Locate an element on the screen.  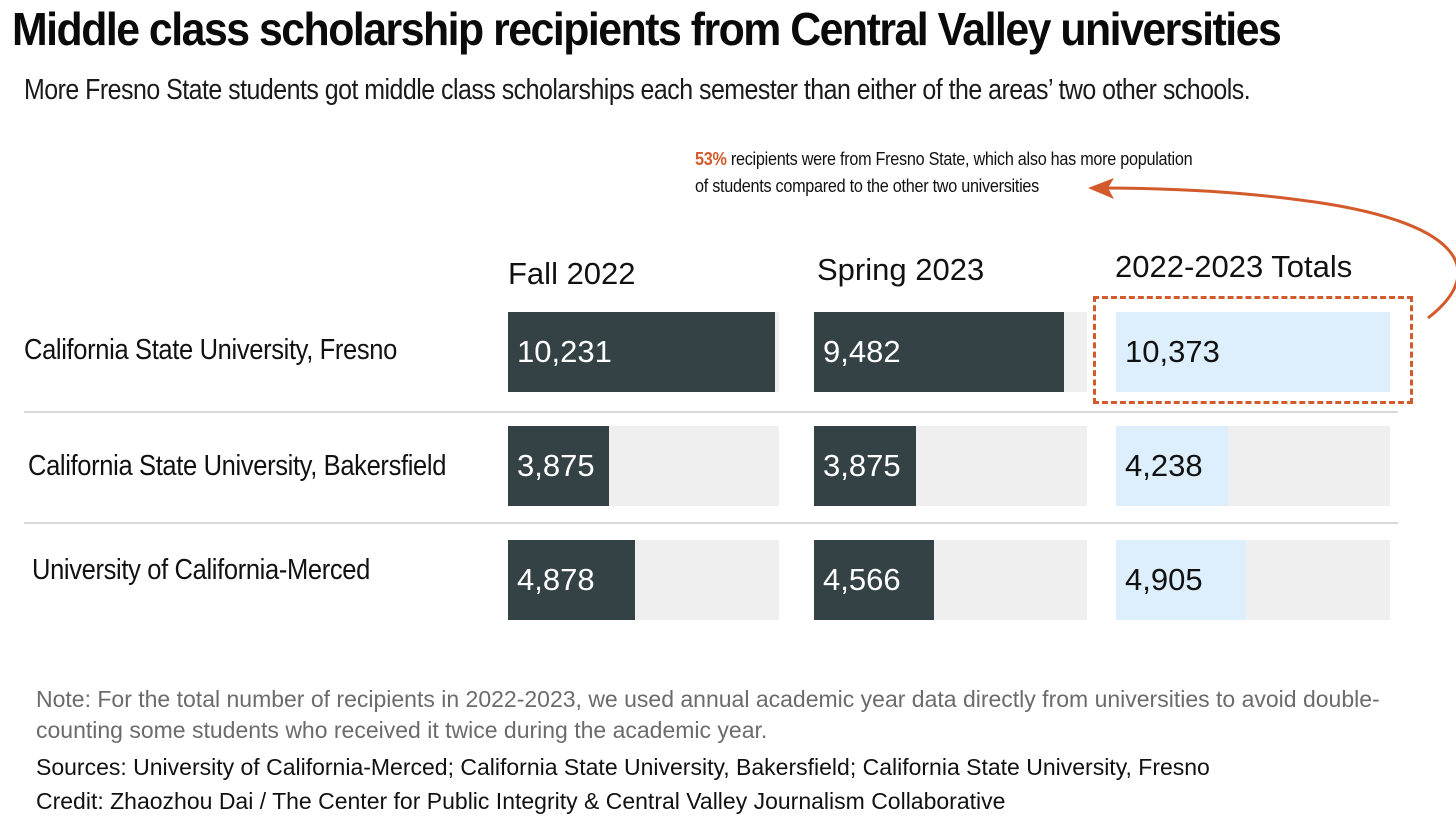
bar-bakersfield-fall-2022 is located at coordinates (558, 466).